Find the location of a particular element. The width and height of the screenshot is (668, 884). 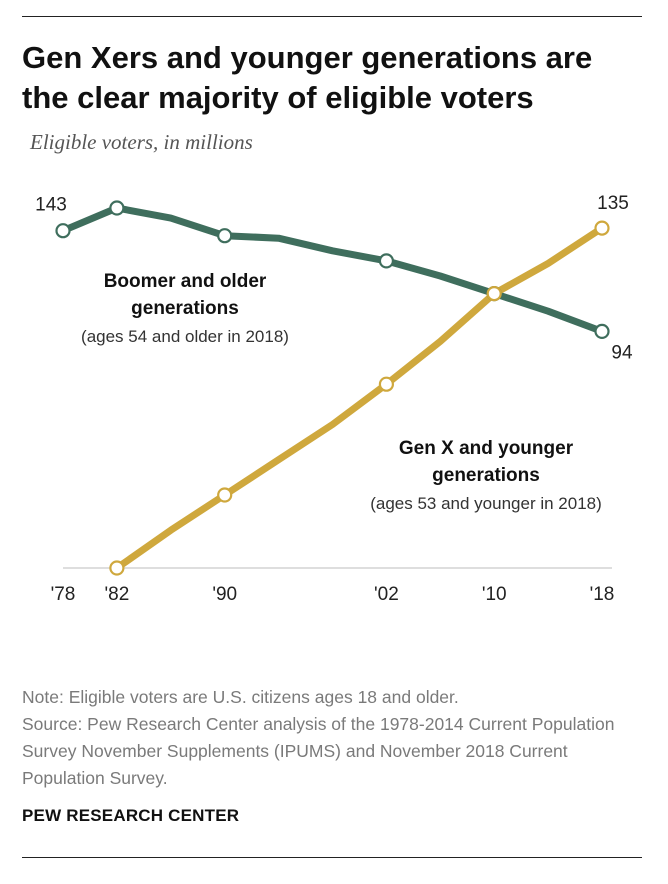

boomer-marker-1982 is located at coordinates (117, 208).